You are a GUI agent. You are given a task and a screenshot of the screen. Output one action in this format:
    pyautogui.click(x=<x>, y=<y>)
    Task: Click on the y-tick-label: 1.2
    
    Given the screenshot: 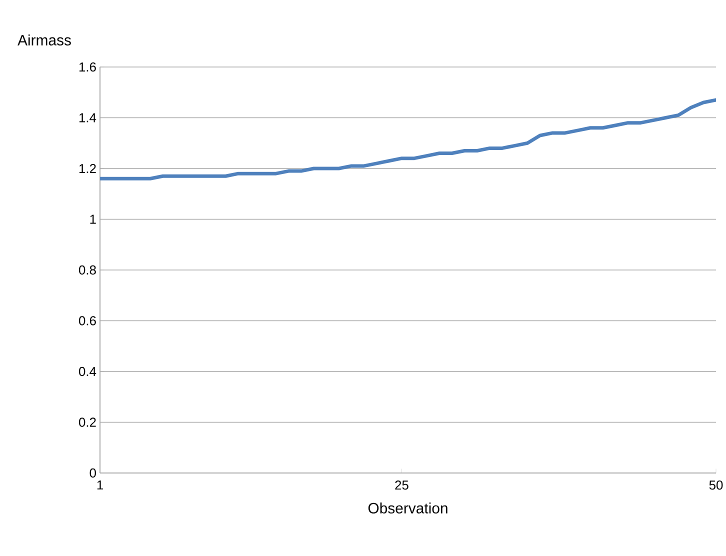 What is the action you would take?
    pyautogui.click(x=87, y=169)
    